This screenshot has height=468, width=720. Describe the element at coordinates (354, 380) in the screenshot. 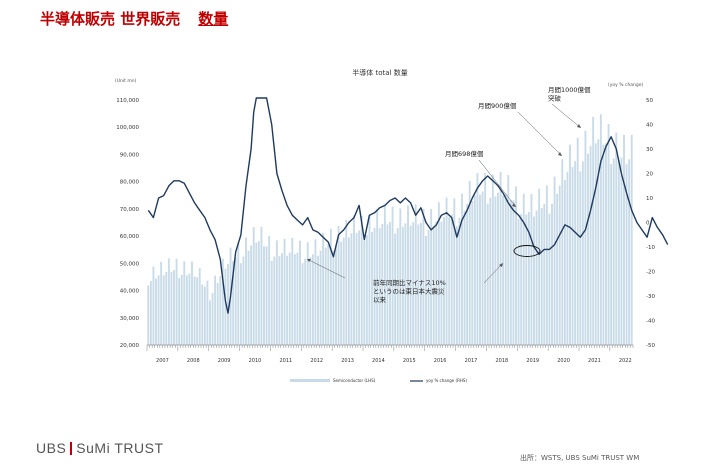

I see `legend-bar-label: Semiconductor (LHS)` at that location.